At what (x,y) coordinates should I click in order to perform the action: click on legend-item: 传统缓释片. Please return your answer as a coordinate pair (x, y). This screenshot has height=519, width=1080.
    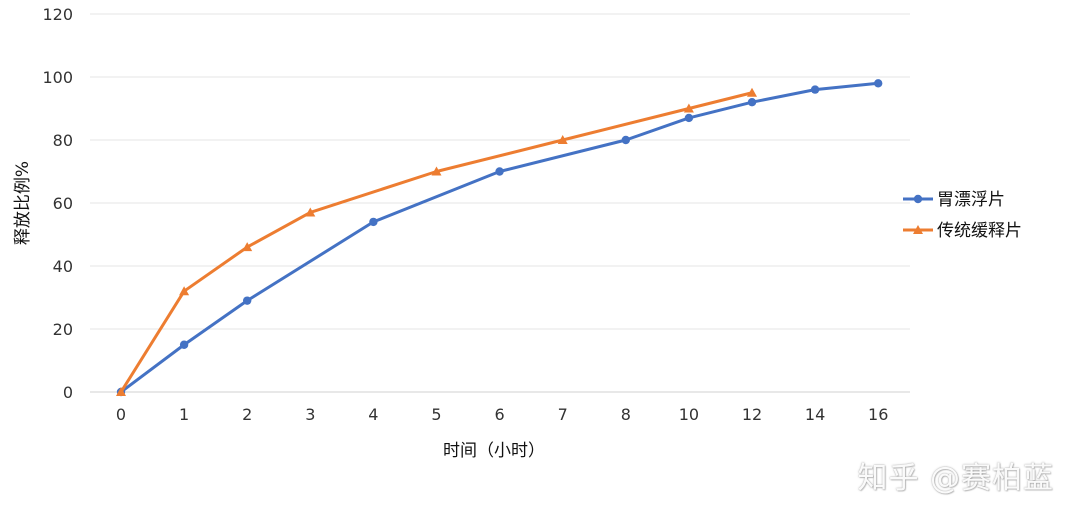
    Looking at the image, I should click on (962, 231).